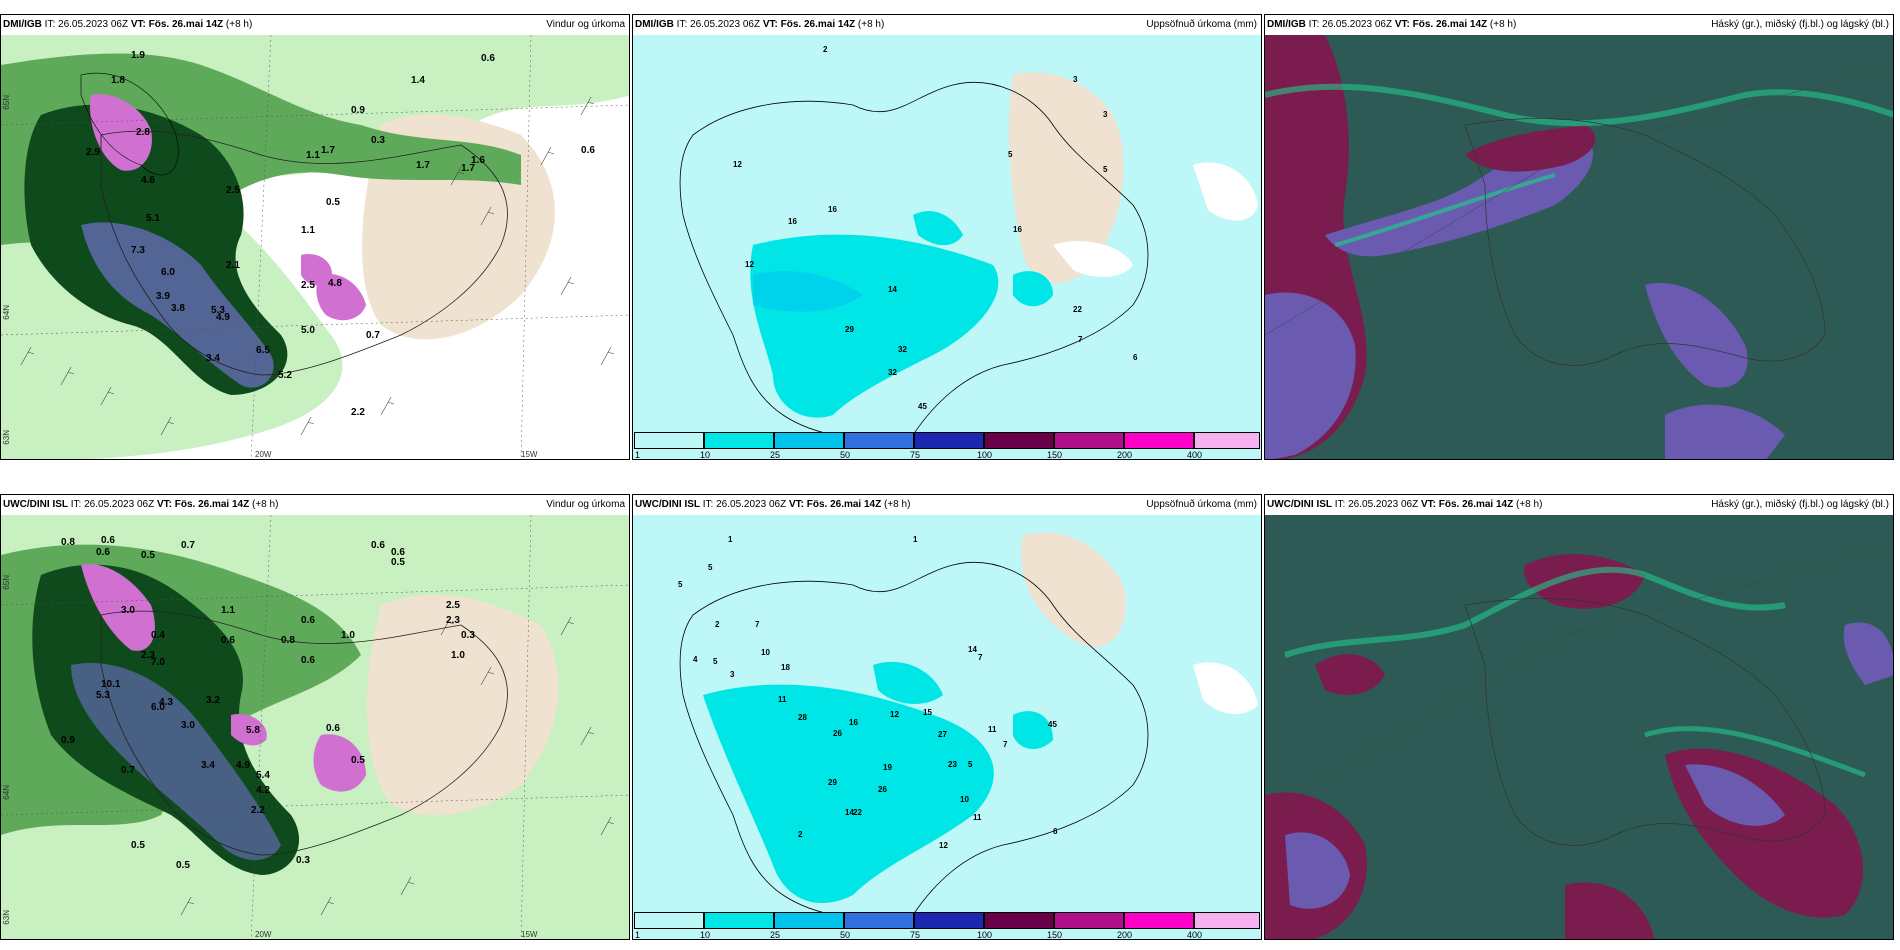 The height and width of the screenshot is (950, 1900). I want to click on map-clouds, so click(1579, 727).